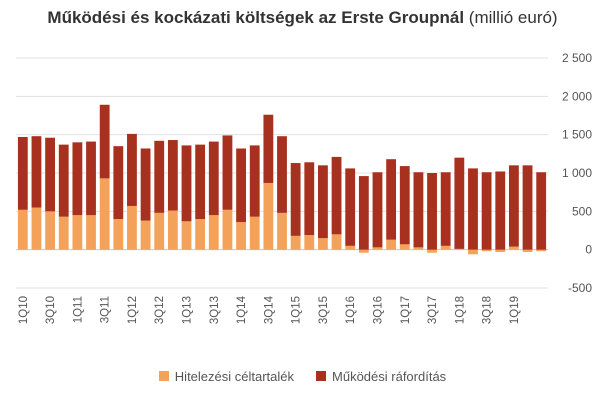 This screenshot has height=412, width=605. Describe the element at coordinates (582, 211) in the screenshot. I see `y-tick-label: 500` at that location.